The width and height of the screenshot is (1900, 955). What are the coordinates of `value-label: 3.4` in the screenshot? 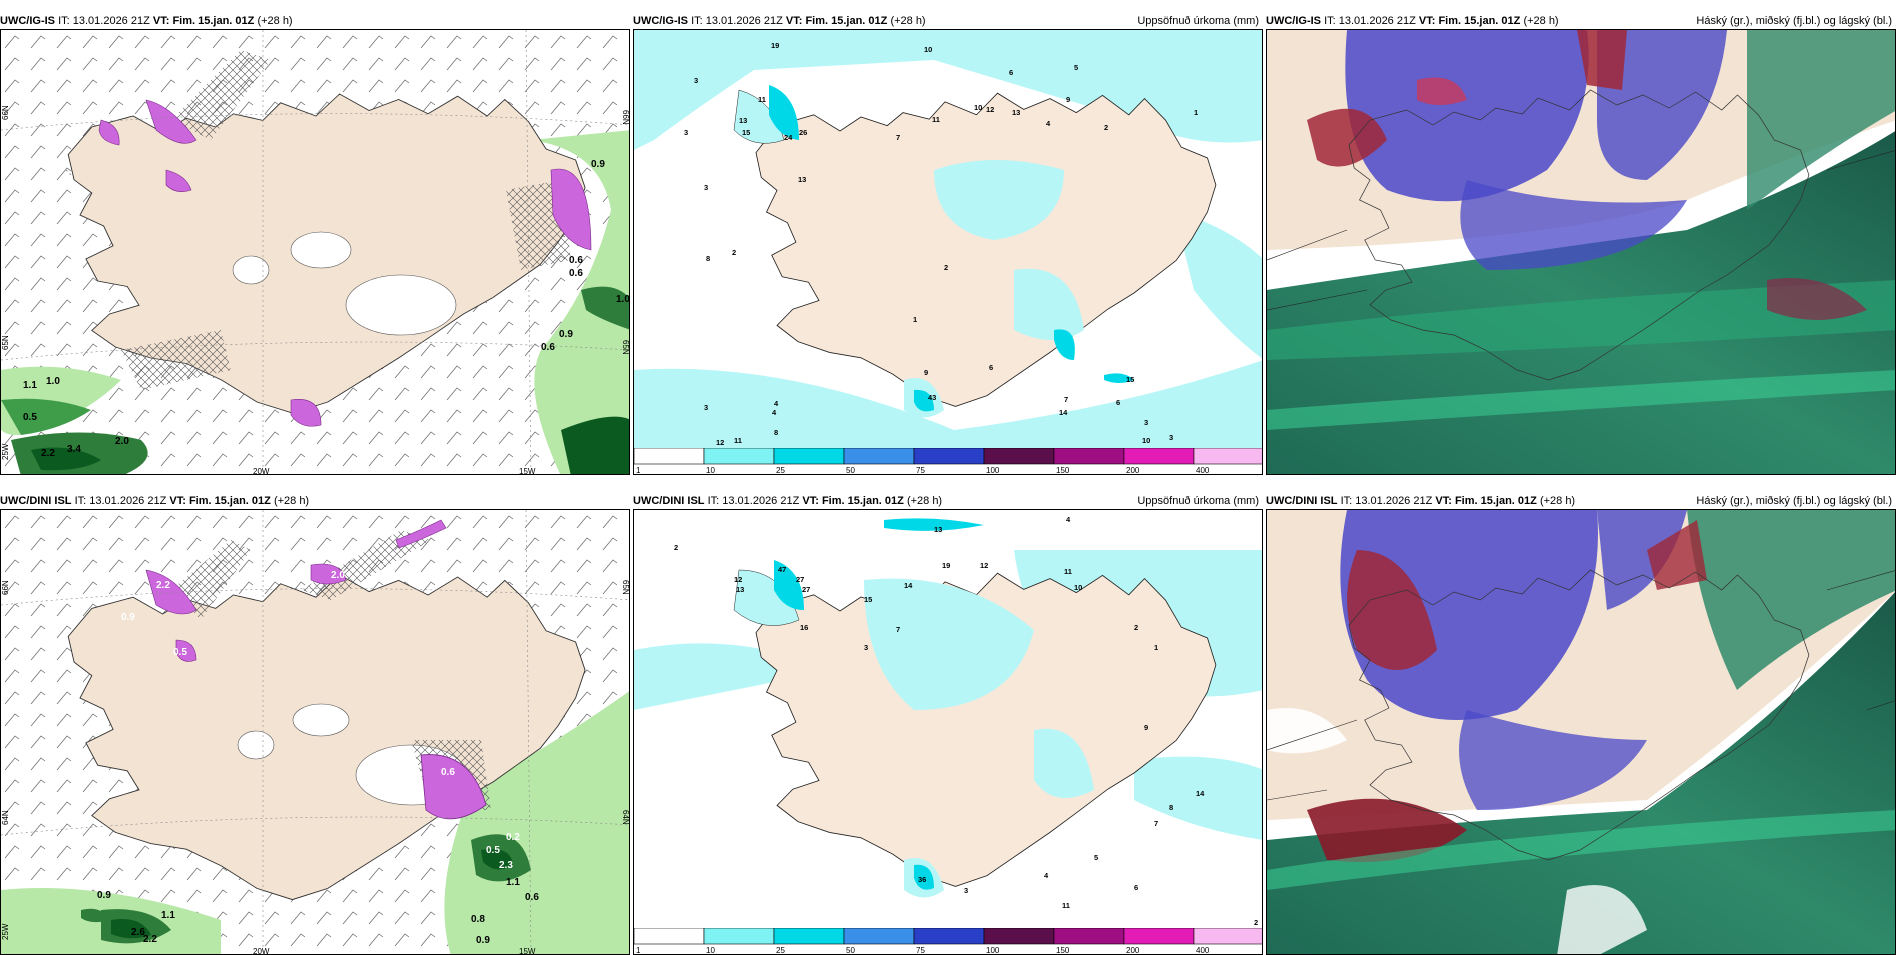 It's located at (74, 449).